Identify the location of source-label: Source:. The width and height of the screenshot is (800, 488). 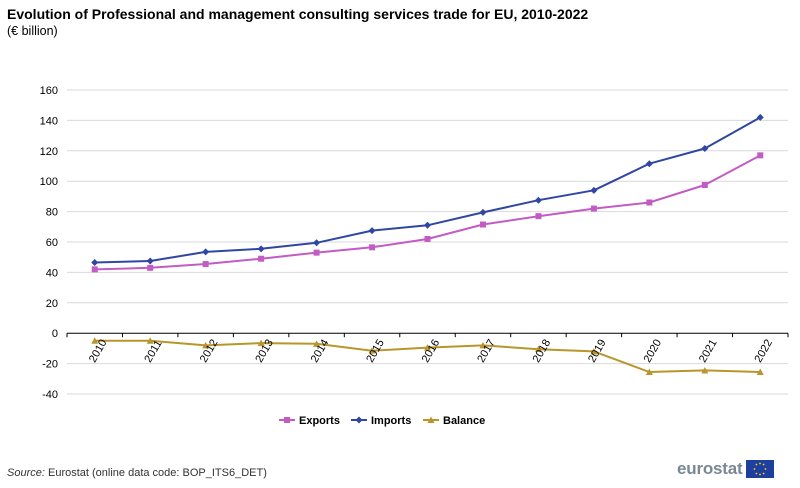
(26, 473).